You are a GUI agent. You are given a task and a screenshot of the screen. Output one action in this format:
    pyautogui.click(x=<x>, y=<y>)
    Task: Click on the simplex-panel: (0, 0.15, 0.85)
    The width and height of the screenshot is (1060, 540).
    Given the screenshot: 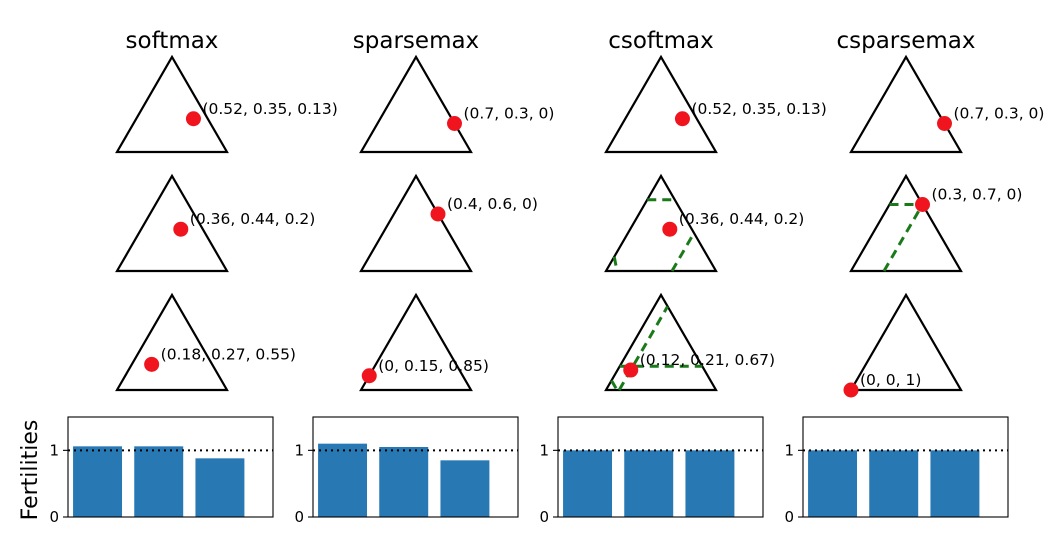 What is the action you would take?
    pyautogui.click(x=424, y=342)
    